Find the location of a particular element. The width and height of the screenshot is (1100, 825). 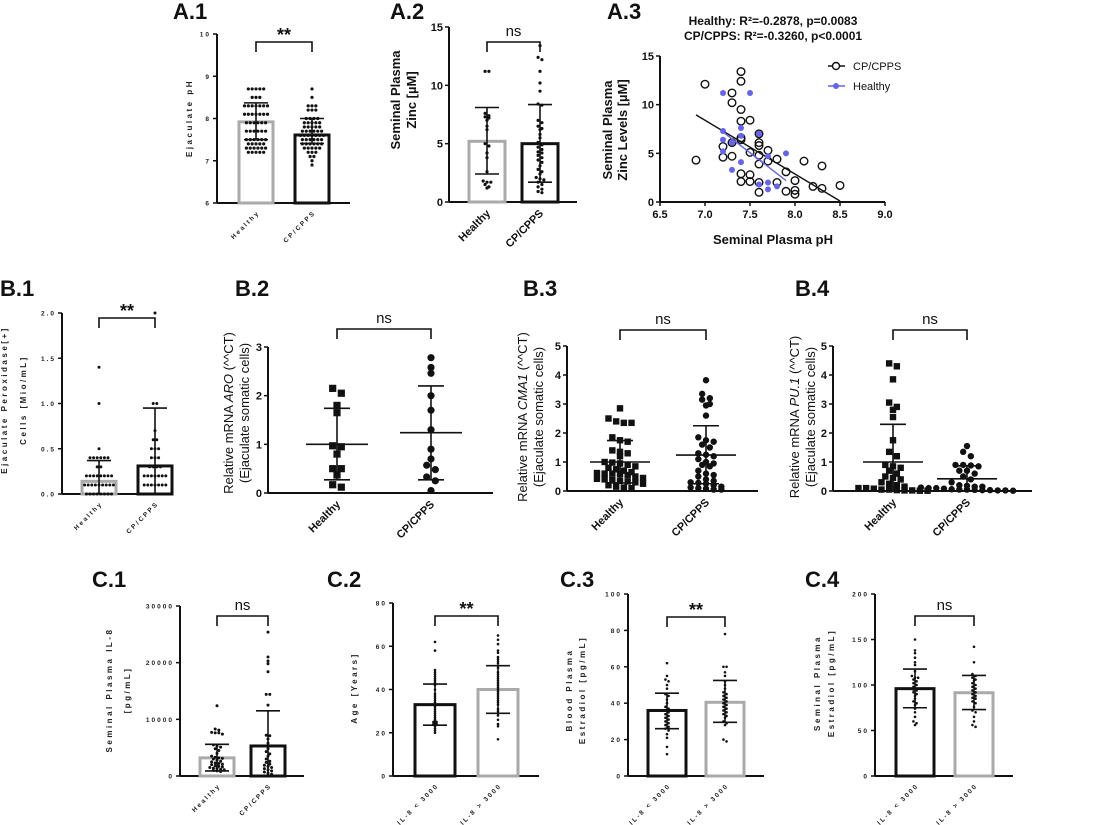

y-axis-label: Estradiol [pg/mL] is located at coordinates (582, 690).